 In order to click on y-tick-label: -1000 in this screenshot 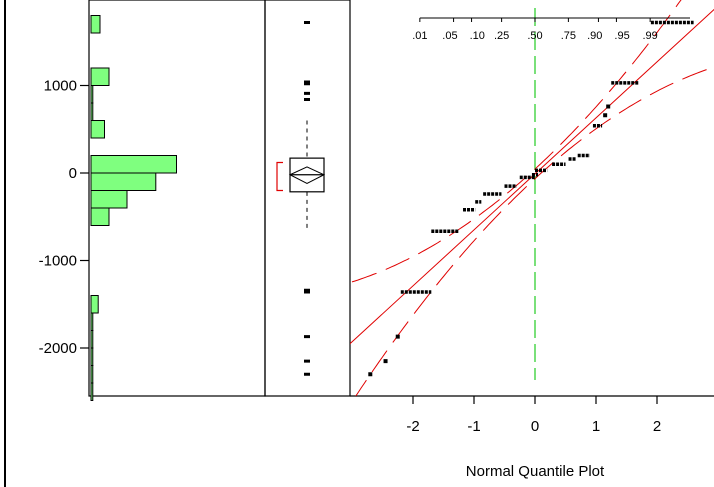, I will do `click(58, 261)`.